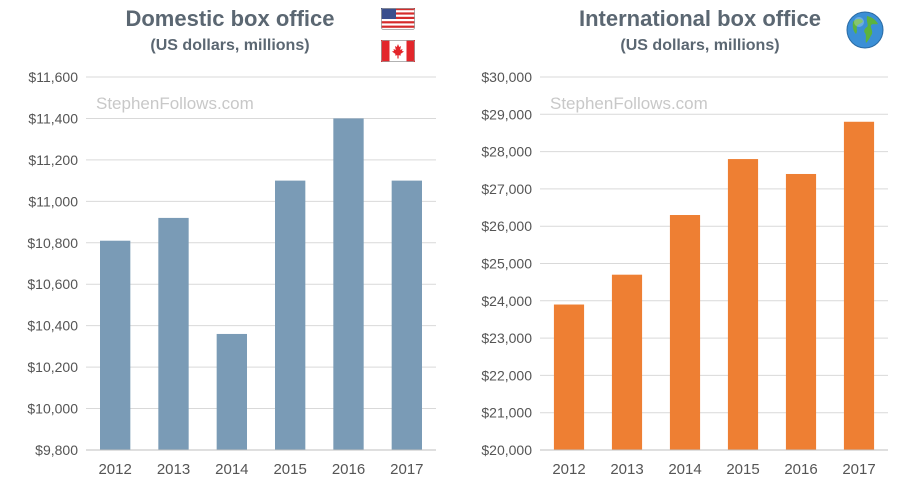 The image size is (900, 486). What do you see at coordinates (506, 450) in the screenshot?
I see `international-y-tick-label: $20,000` at bounding box center [506, 450].